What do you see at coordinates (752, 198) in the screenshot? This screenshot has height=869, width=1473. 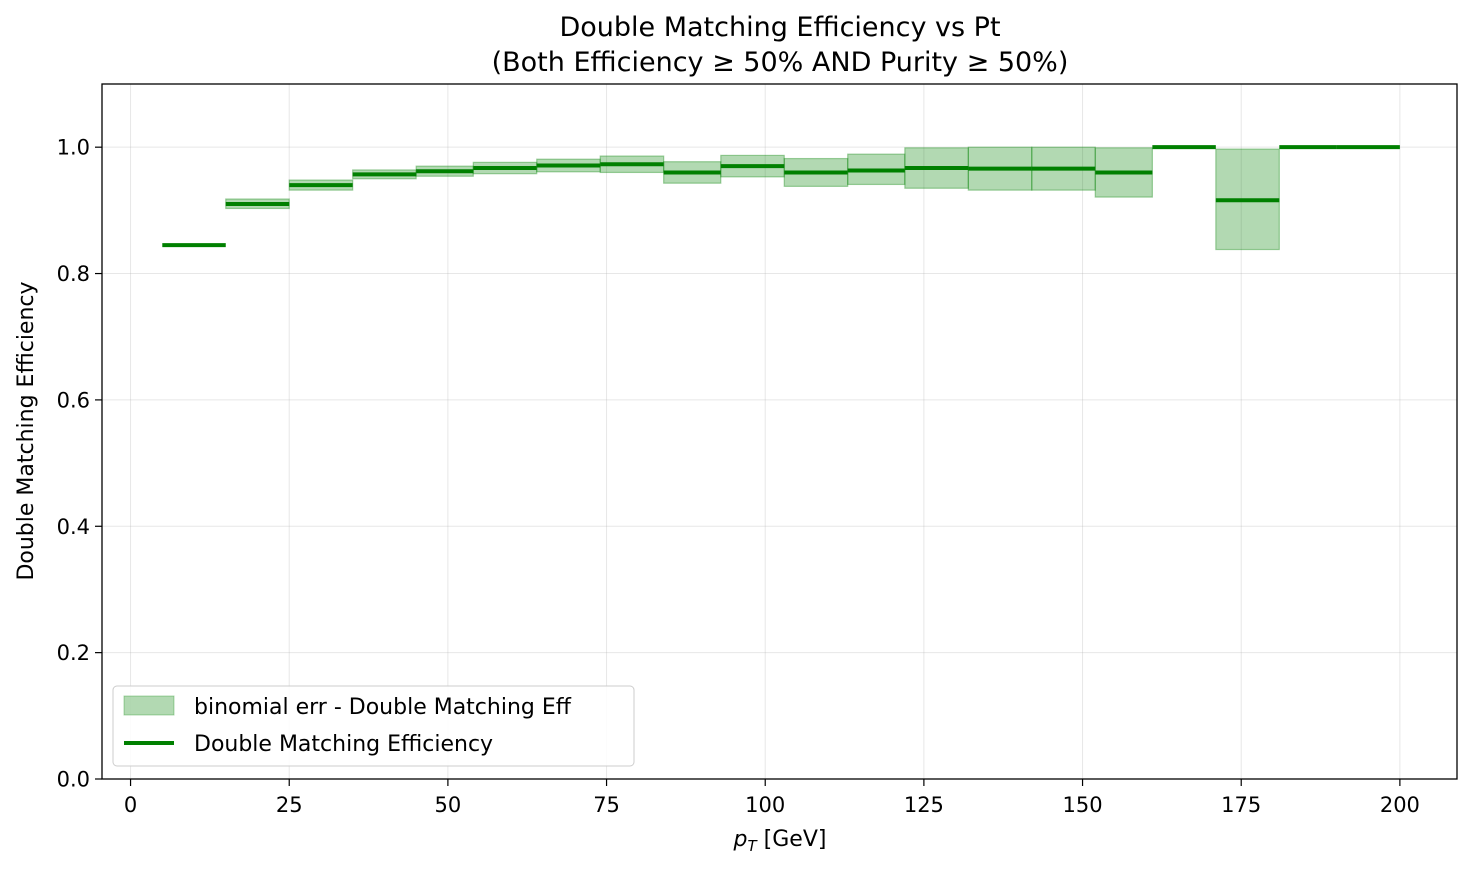 I see `error-bands` at bounding box center [752, 198].